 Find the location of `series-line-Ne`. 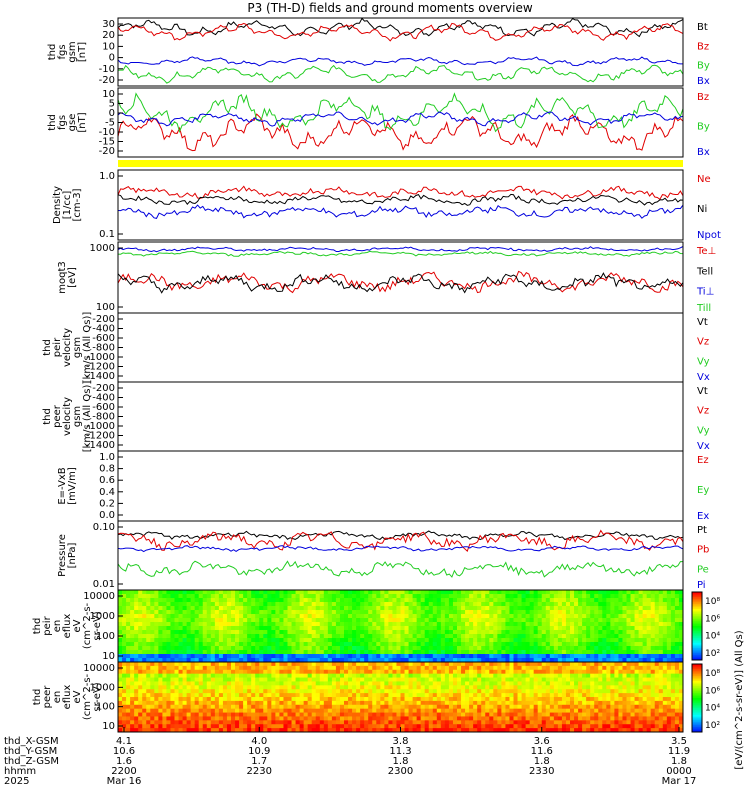

series-line-Ne is located at coordinates (400, 193).